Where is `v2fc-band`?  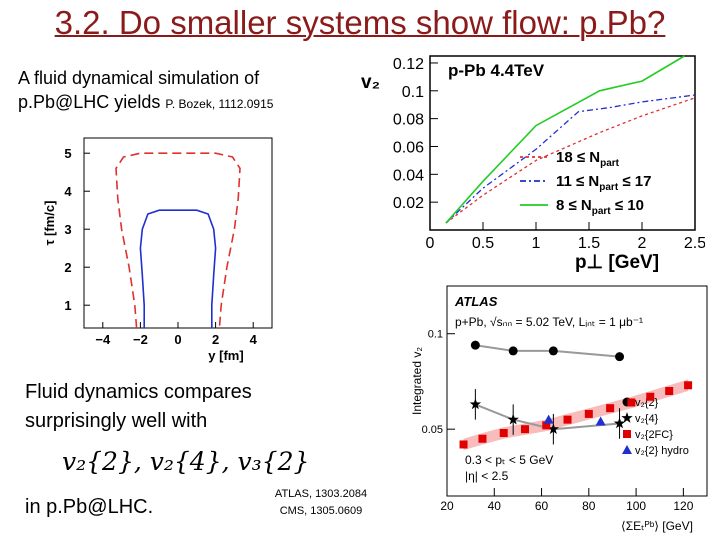 v2fc-band is located at coordinates (576, 415).